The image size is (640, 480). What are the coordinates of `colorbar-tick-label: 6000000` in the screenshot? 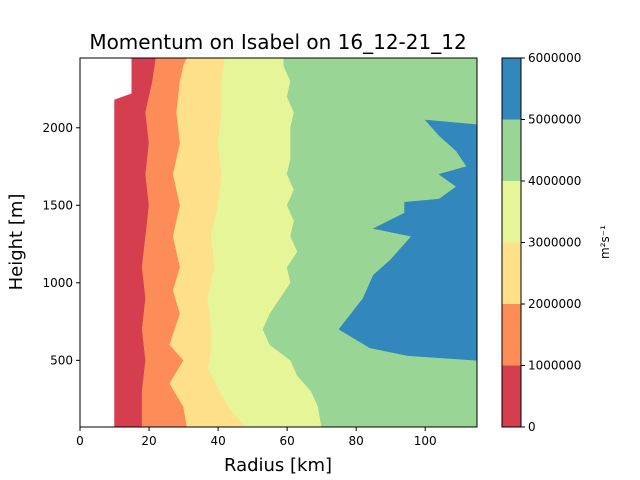 It's located at (554, 58).